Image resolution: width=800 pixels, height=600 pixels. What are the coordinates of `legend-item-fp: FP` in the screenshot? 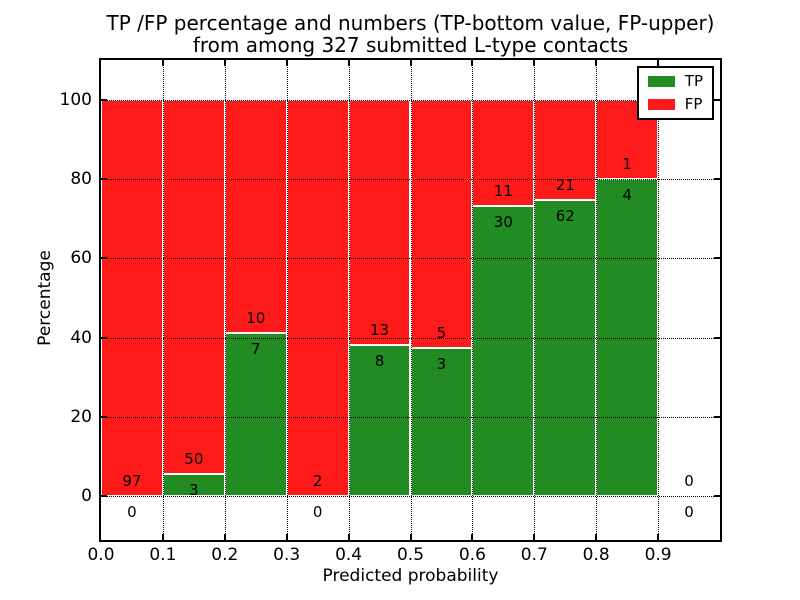 It's located at (675, 104).